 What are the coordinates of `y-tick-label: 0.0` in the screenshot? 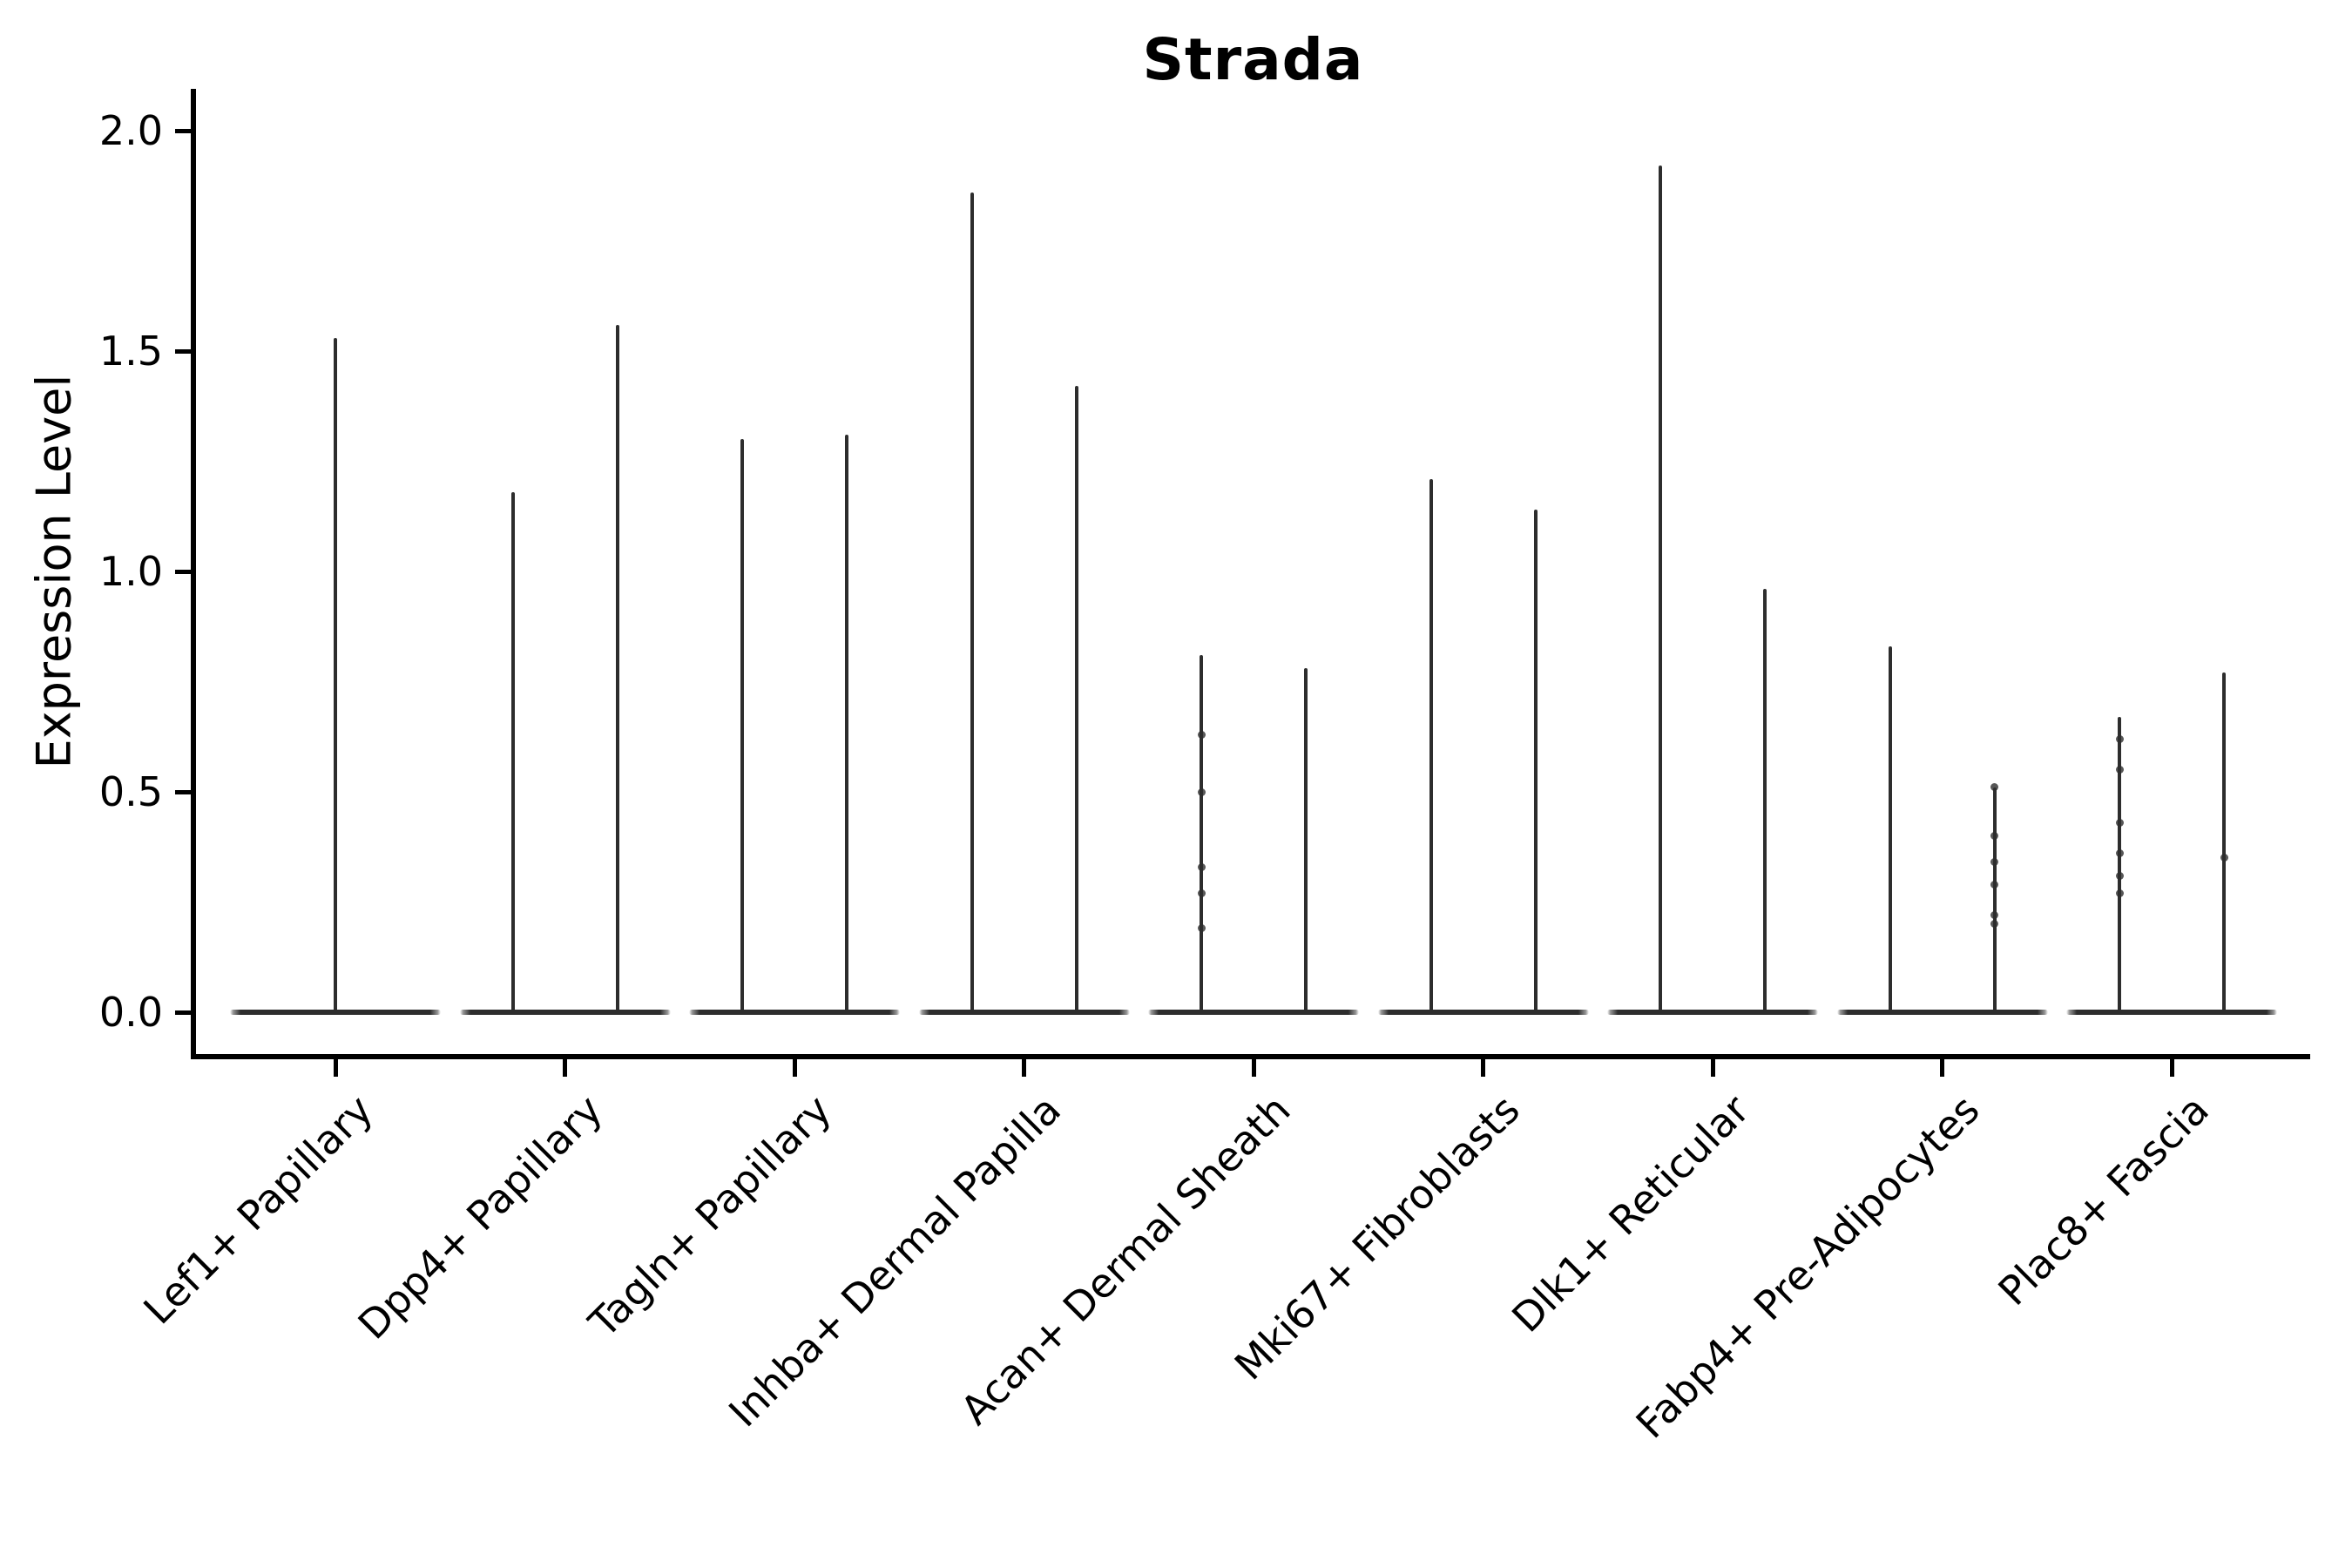 It's located at (130, 1013).